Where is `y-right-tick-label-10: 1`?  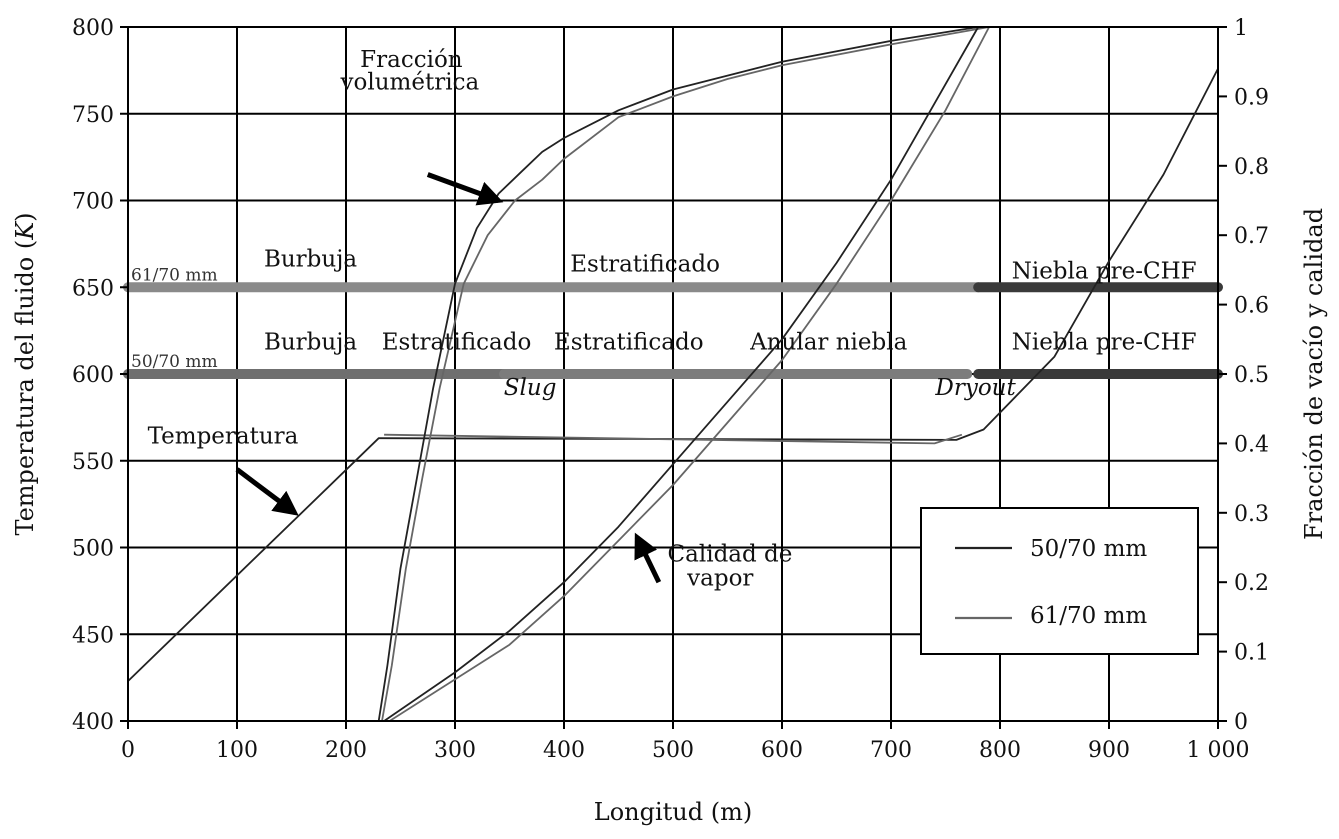
y-right-tick-label-10: 1 is located at coordinates (1241, 28).